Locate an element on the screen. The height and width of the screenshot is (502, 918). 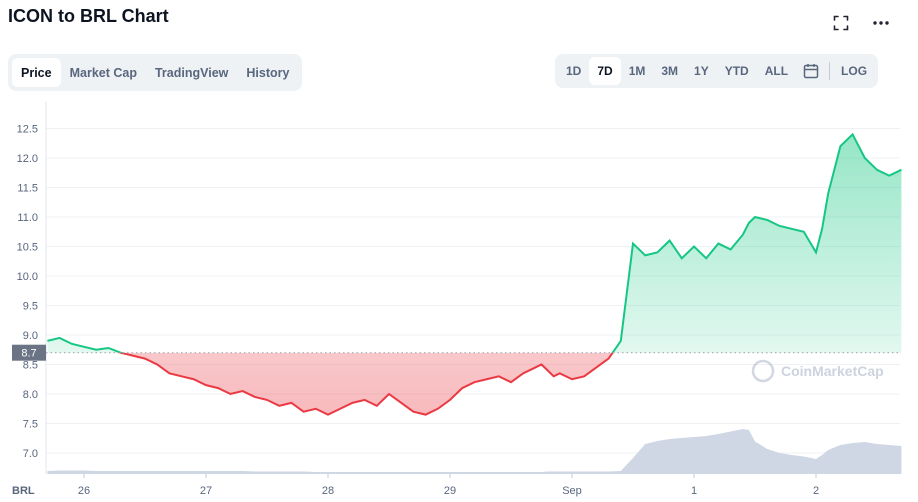
baseline-tag is located at coordinates (29, 352).